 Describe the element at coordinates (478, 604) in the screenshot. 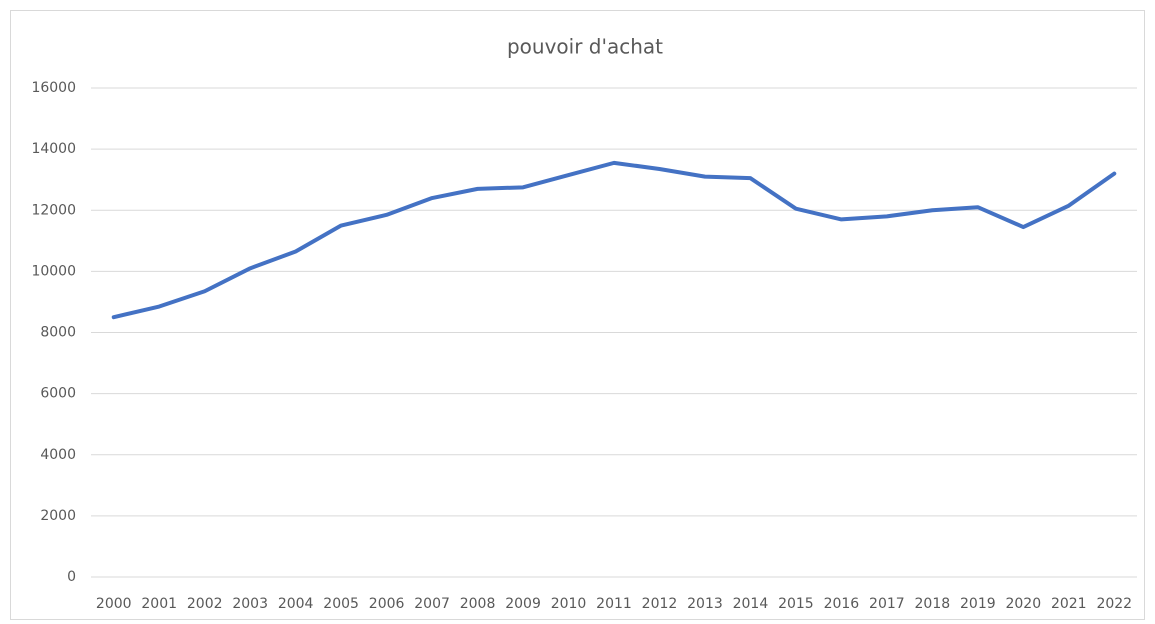

I see `x-tick-label: 2008` at that location.